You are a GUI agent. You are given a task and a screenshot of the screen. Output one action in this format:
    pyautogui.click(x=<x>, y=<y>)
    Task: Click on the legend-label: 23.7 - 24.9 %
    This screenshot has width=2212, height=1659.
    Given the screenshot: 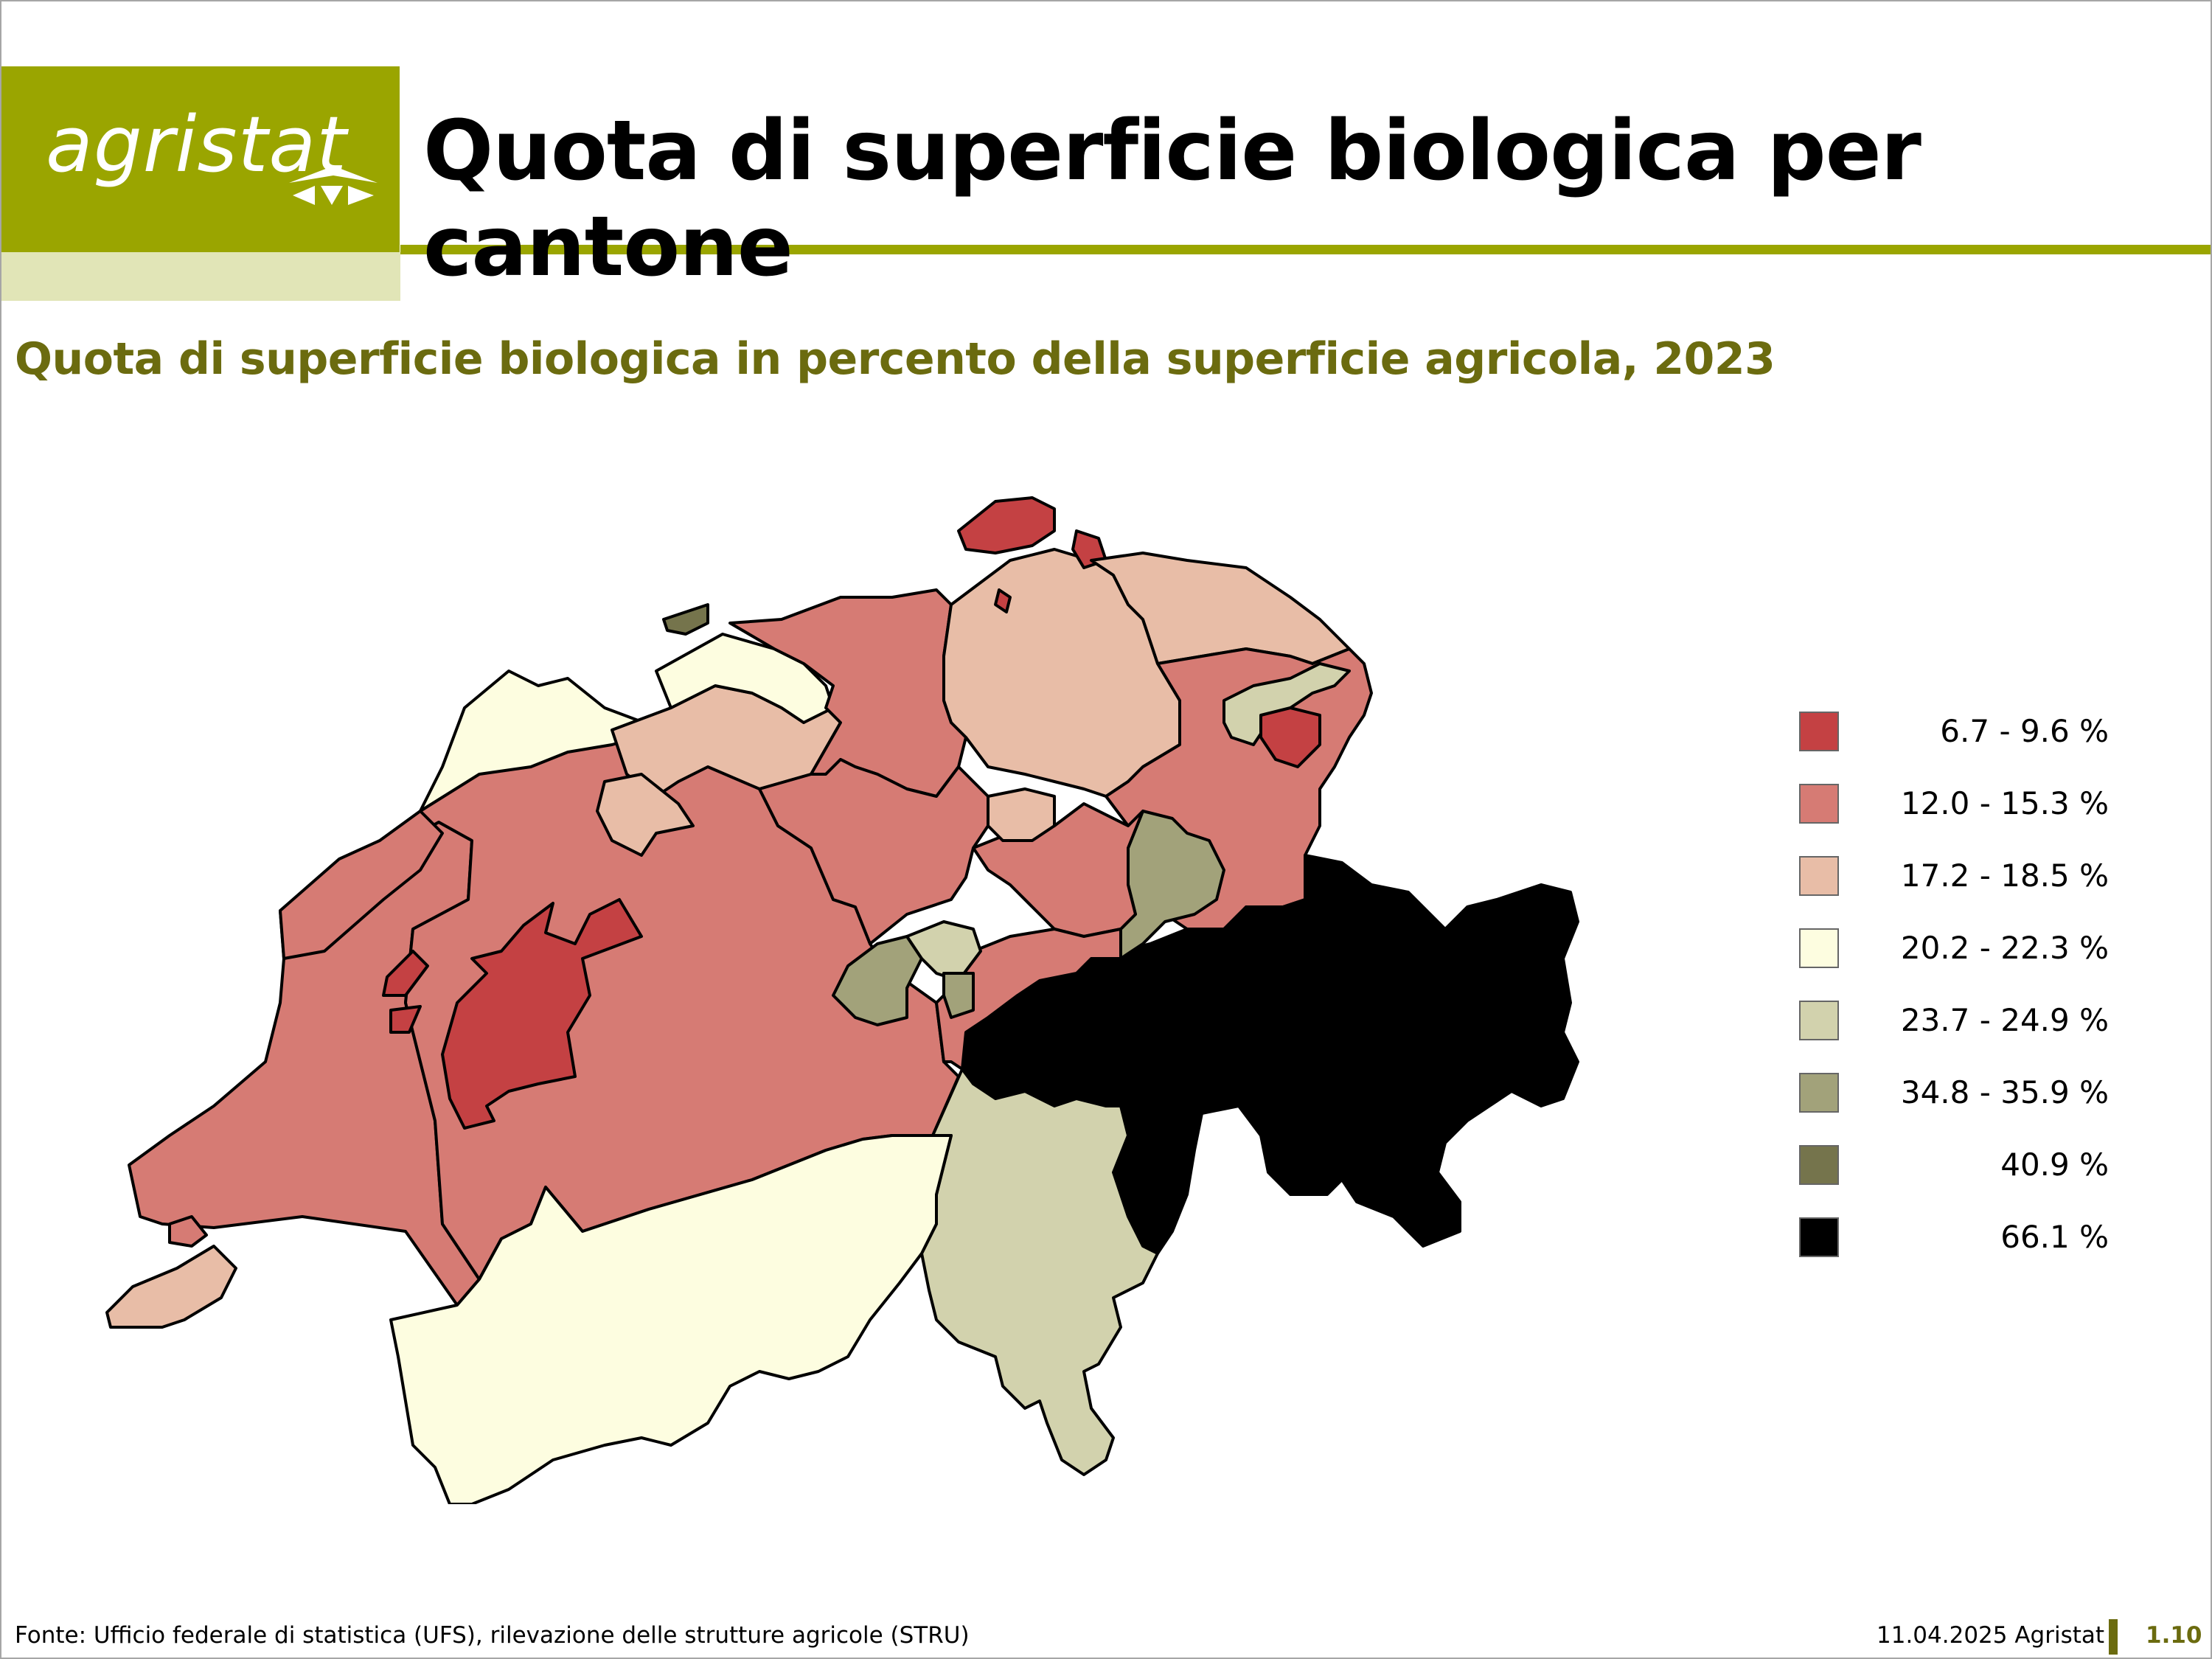 What is the action you would take?
    pyautogui.click(x=2004, y=1020)
    